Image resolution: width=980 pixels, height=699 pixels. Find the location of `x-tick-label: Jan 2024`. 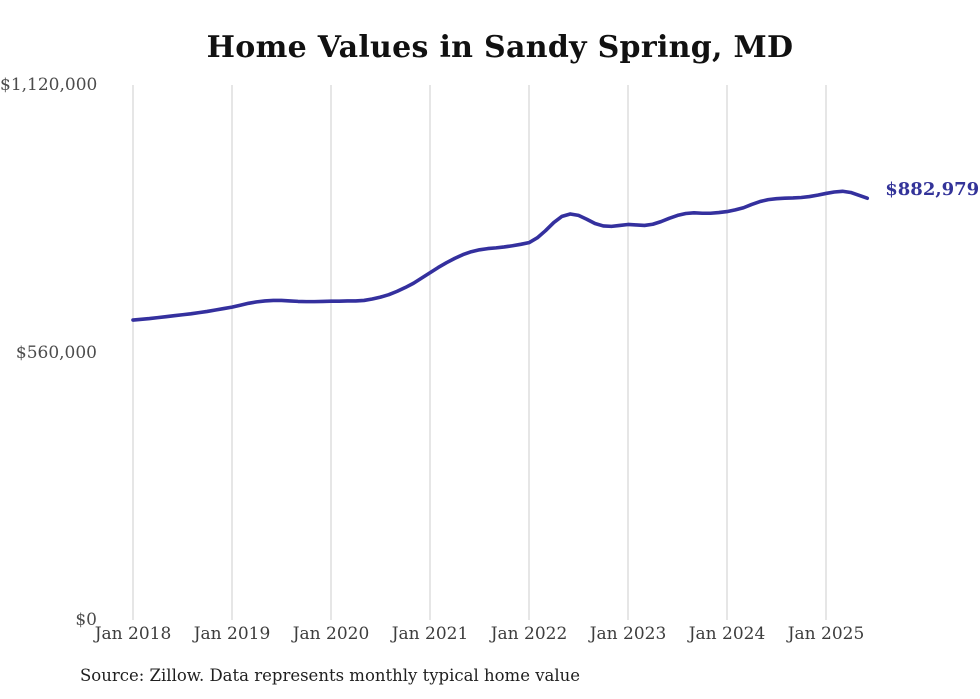

x-tick-label: Jan 2024 is located at coordinates (727, 634).